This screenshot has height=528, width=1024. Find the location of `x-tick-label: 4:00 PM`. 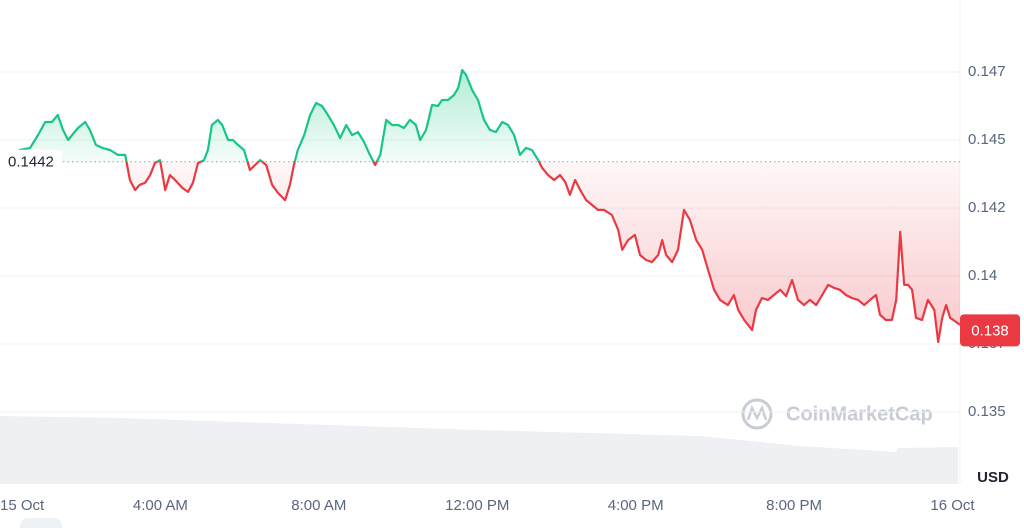

x-tick-label: 4:00 PM is located at coordinates (636, 505).